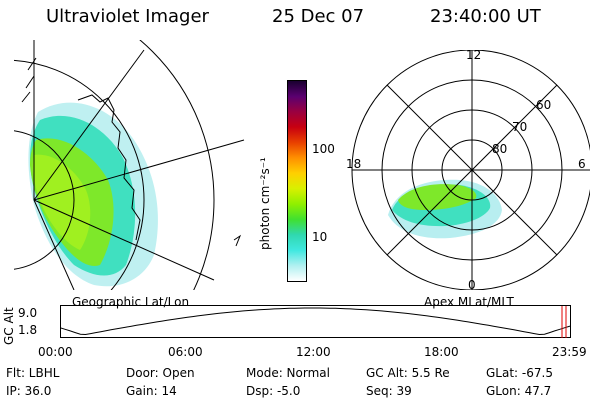 The image size is (600, 400). I want to click on dsp-info: Dsp: -5.0, so click(273, 391).